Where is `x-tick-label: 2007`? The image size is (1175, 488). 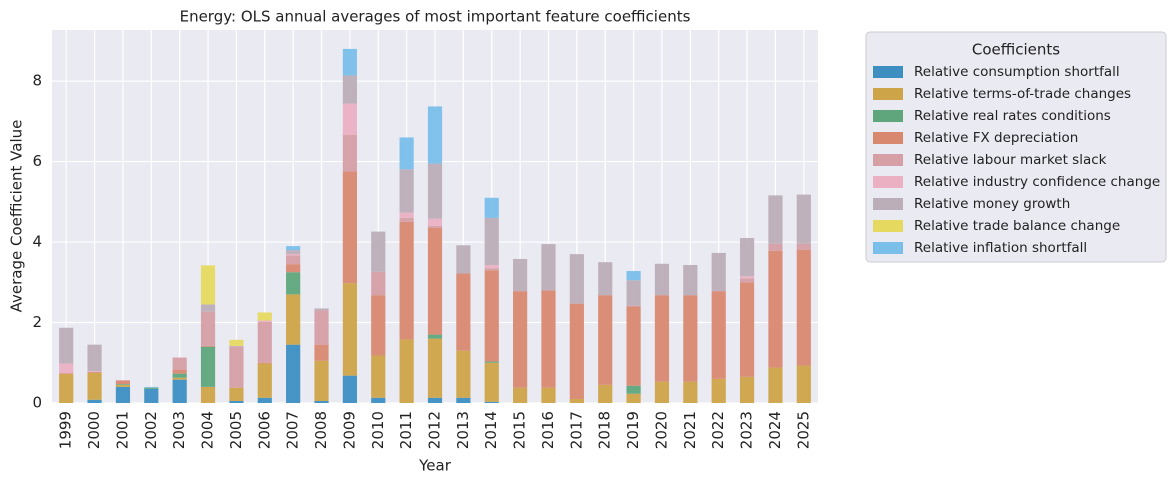 x-tick-label: 2007 is located at coordinates (293, 430).